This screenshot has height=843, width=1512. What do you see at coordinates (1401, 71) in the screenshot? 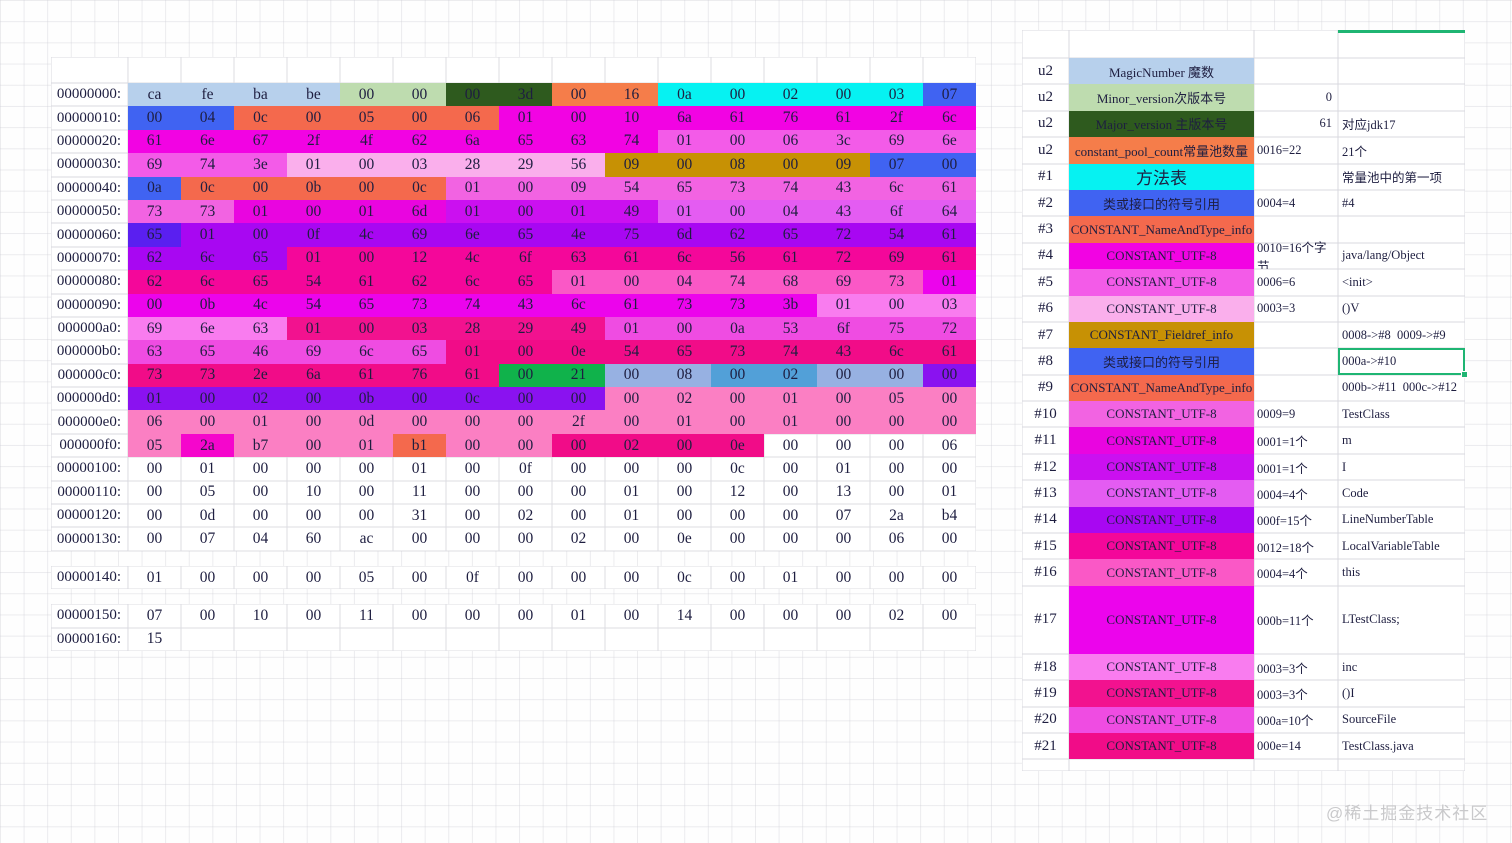
I see `pool-note-cell` at bounding box center [1401, 71].